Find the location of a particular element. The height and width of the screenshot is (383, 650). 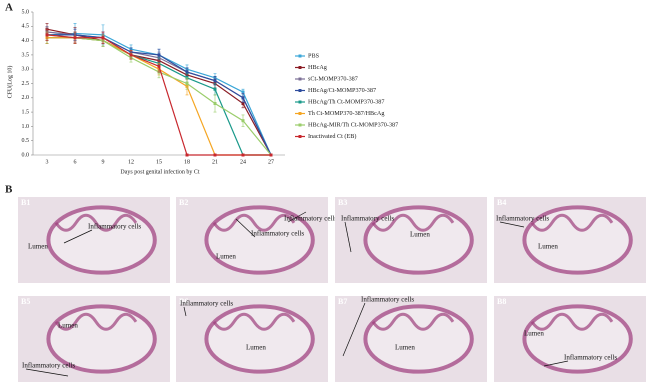

legend-label: Inactivated Ct (EB) is located at coordinates (332, 136).